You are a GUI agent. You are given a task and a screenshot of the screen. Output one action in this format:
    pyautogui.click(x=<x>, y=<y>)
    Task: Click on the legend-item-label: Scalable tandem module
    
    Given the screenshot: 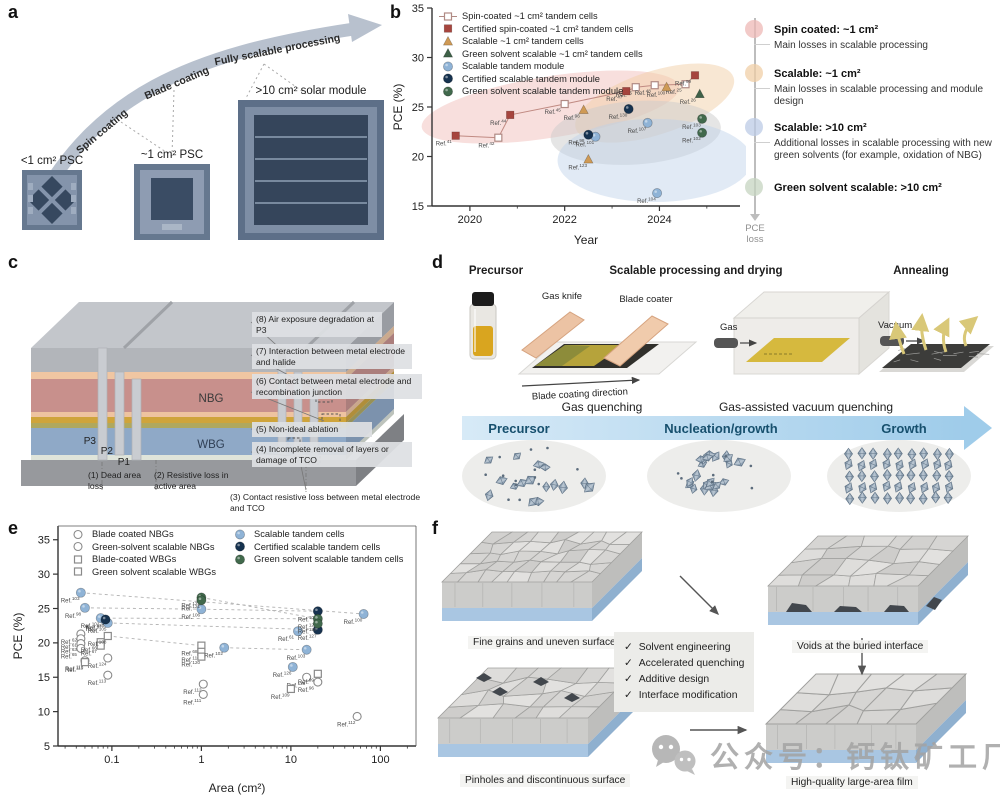 What is the action you would take?
    pyautogui.click(x=513, y=66)
    